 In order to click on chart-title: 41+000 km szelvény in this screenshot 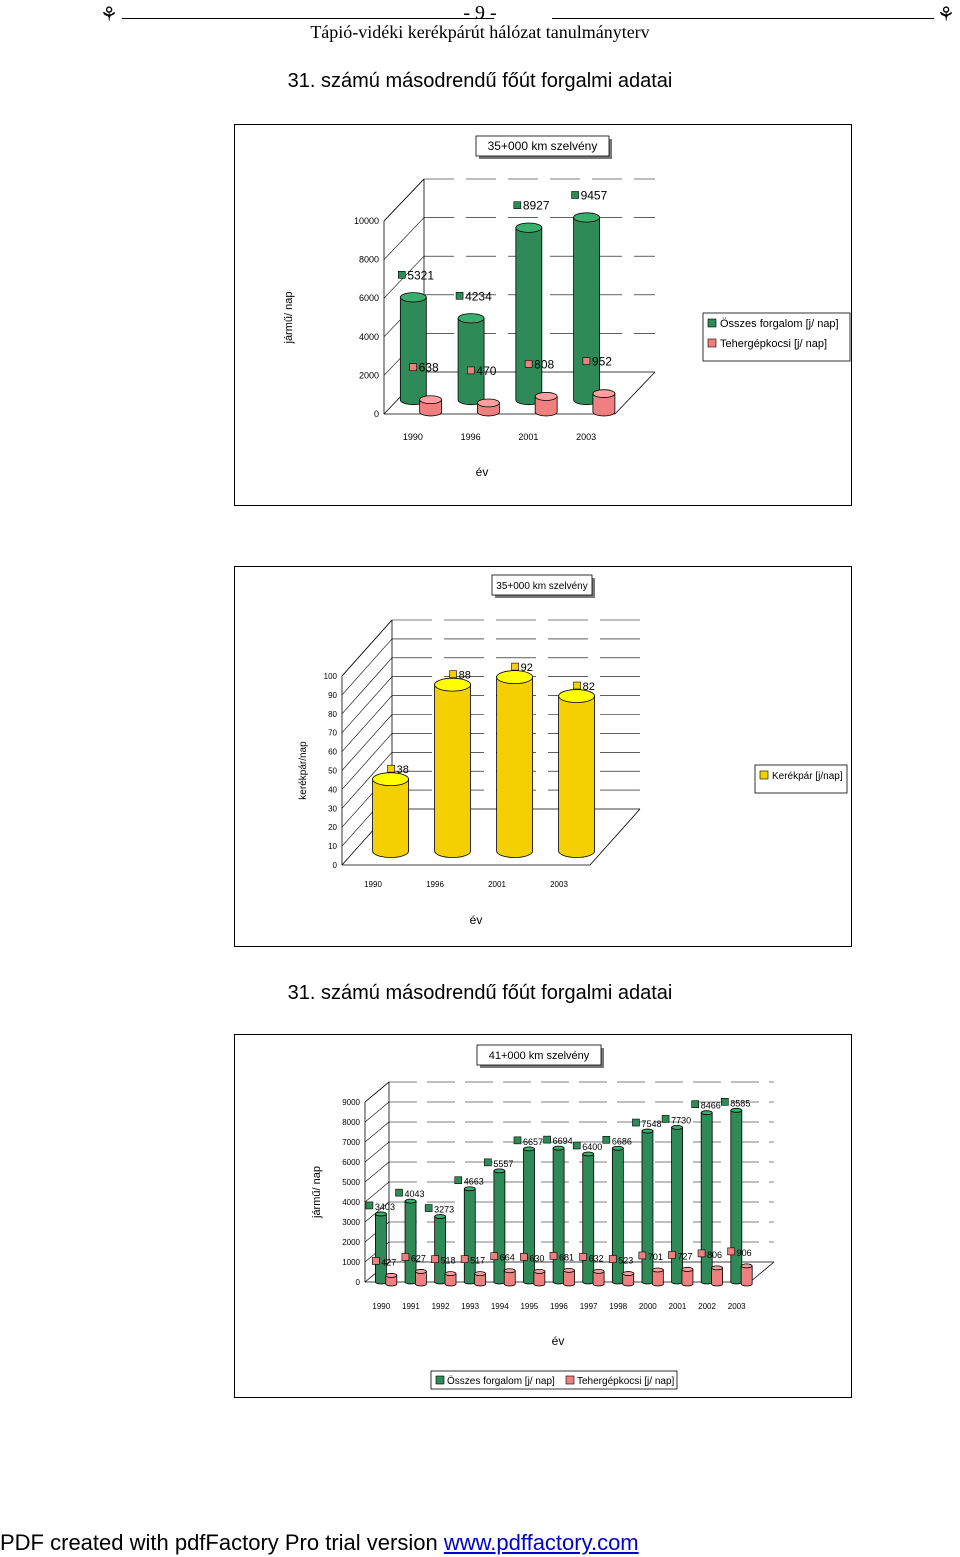, I will do `click(539, 1056)`.